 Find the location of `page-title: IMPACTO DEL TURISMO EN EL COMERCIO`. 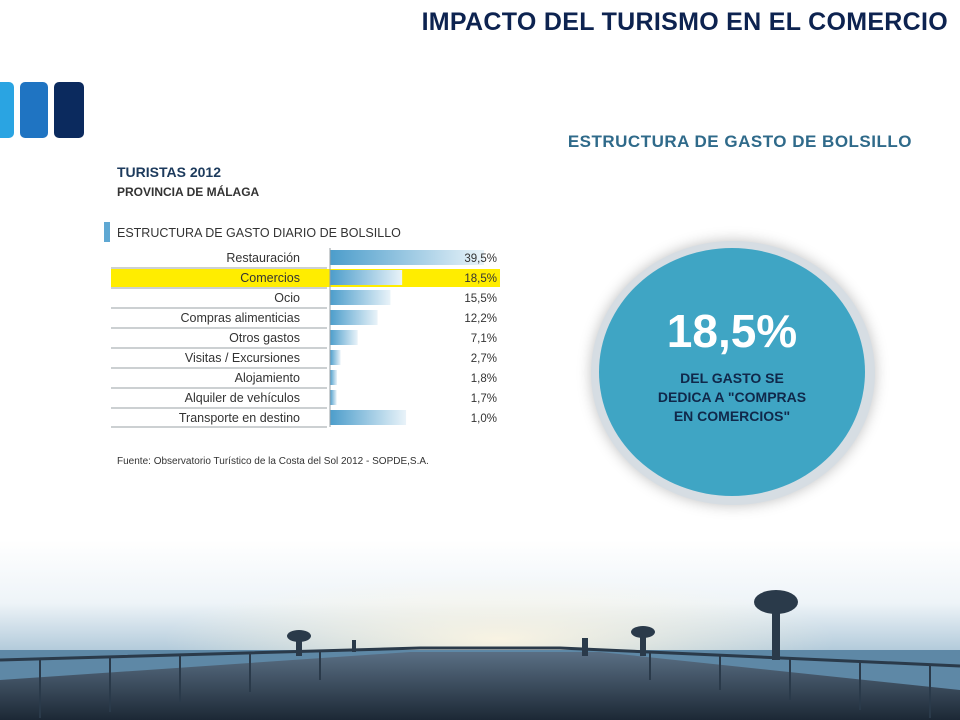

page-title: IMPACTO DEL TURISMO EN EL COMERCIO is located at coordinates (684, 22).